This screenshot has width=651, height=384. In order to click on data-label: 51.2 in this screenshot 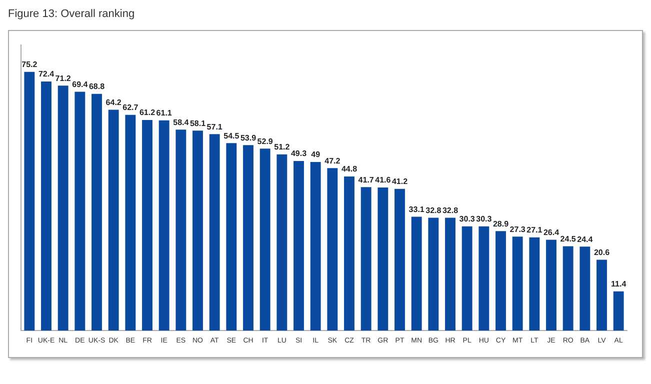, I will do `click(282, 147)`.